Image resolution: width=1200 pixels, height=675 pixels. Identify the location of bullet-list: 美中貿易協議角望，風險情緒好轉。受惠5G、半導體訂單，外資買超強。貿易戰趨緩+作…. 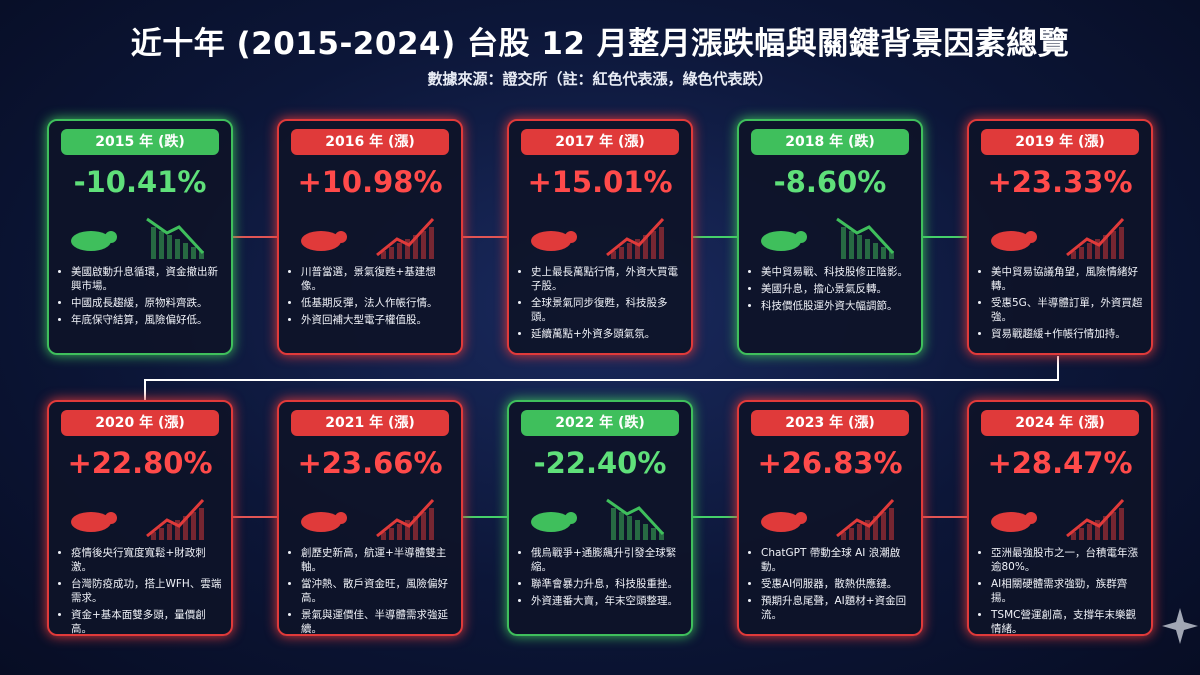
(1061, 304).